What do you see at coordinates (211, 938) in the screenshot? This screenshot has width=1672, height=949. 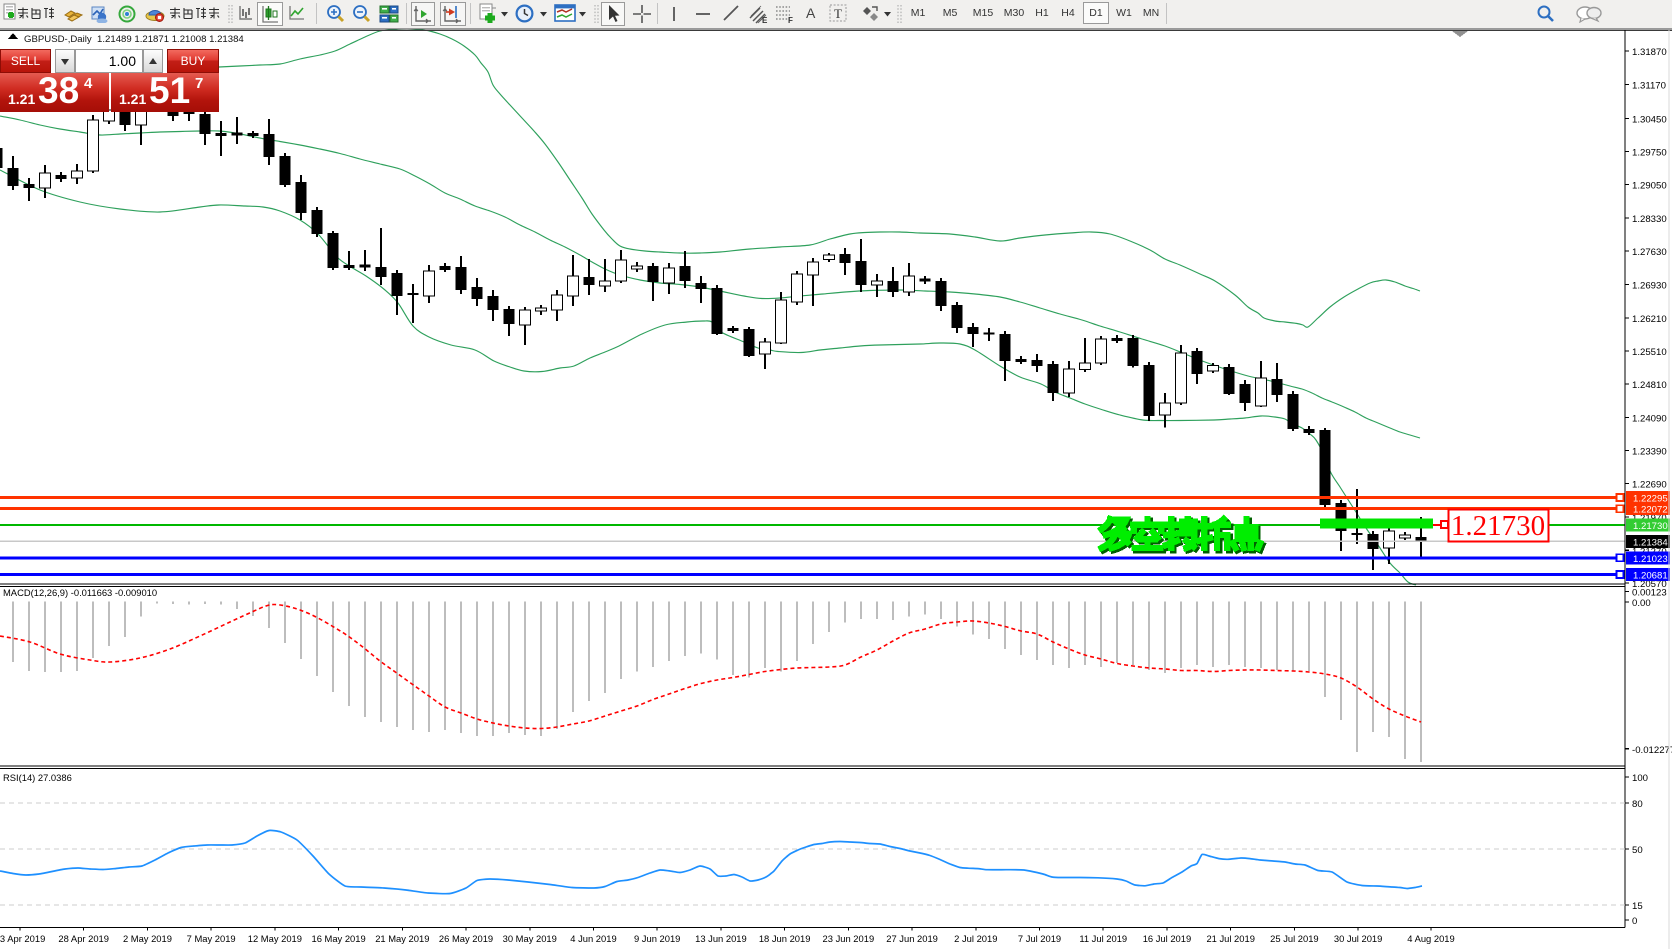 I see `svg-text: 7 May 2019` at bounding box center [211, 938].